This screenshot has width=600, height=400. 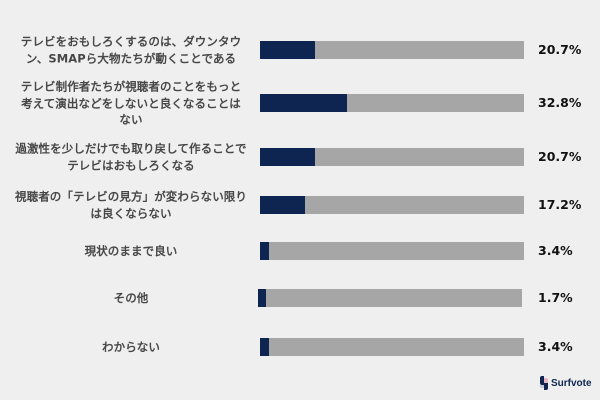 What do you see at coordinates (131, 346) in the screenshot?
I see `bar-label: わからない` at bounding box center [131, 346].